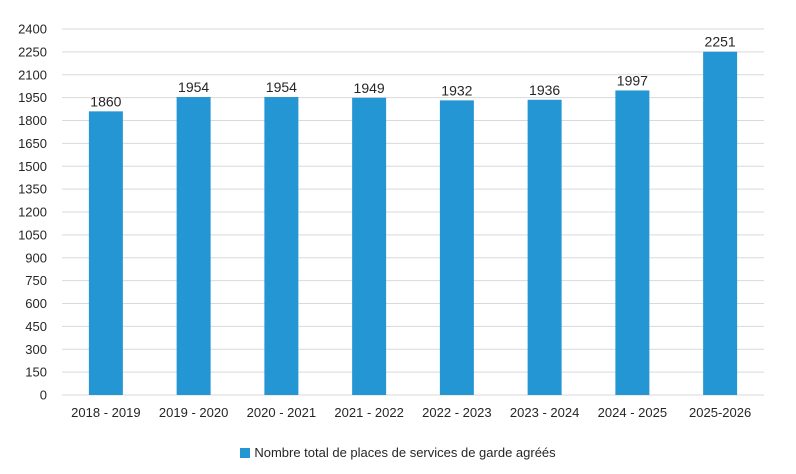 This screenshot has width=796, height=474. I want to click on x-tick-label: 2018 - 2019, so click(105, 412).